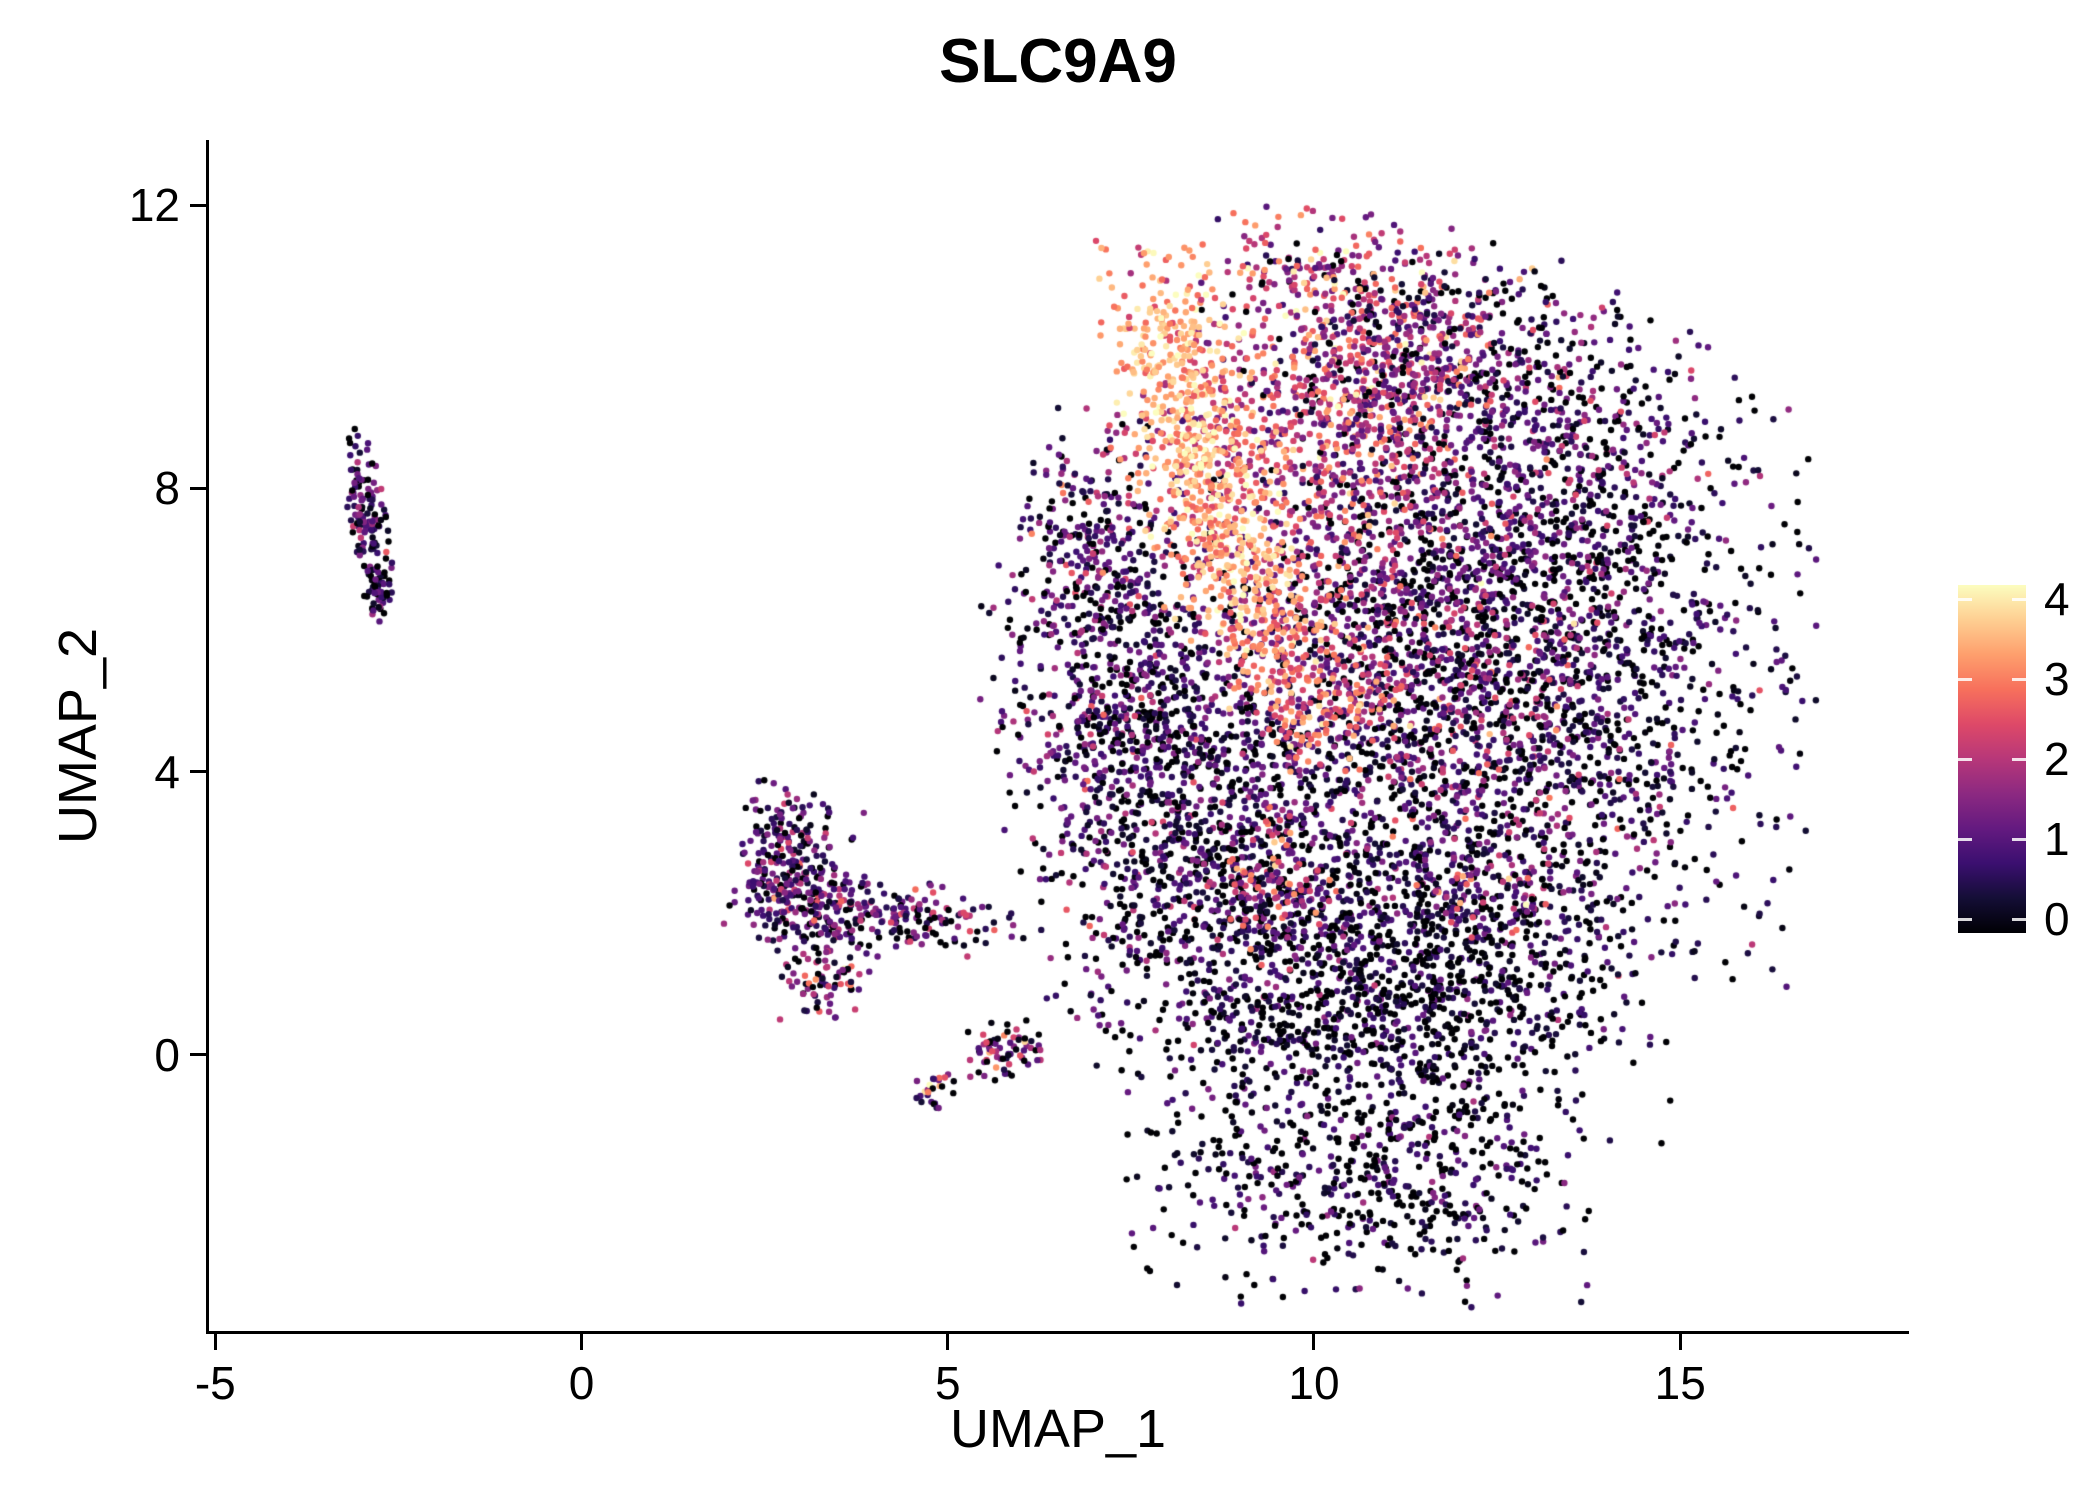 This screenshot has height=1500, width=2100. What do you see at coordinates (2057, 679) in the screenshot?
I see `colorbar-tick-label: 3` at bounding box center [2057, 679].